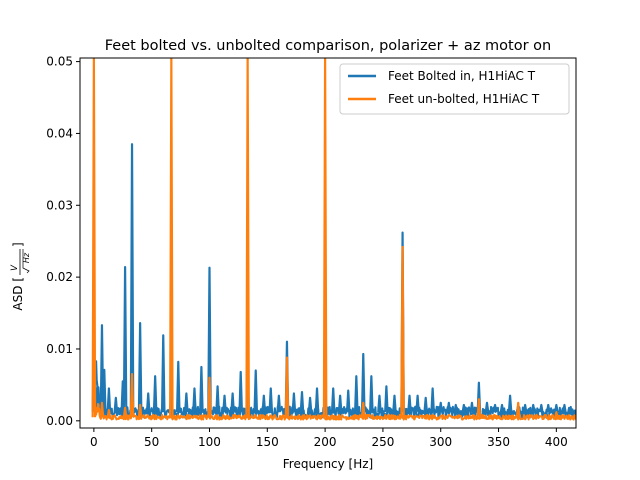 Image resolution: width=640 pixels, height=480 pixels. What do you see at coordinates (59, 349) in the screenshot?
I see `y-tick-label: 0.01` at bounding box center [59, 349].